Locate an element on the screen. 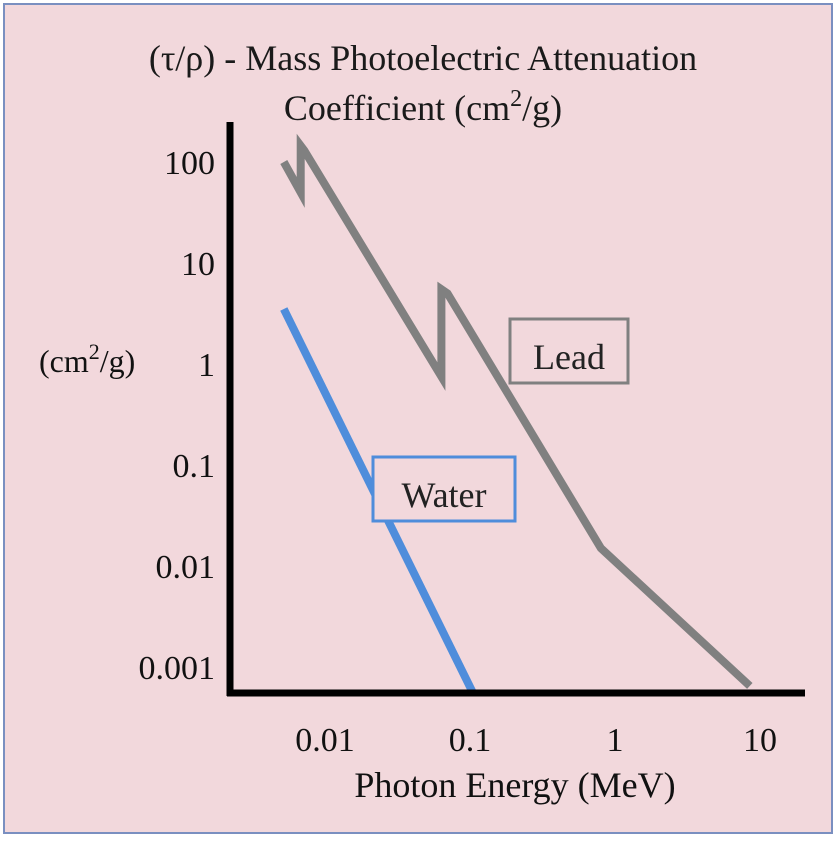  y-axis-unit-pre: (cm is located at coordinates (64, 361).